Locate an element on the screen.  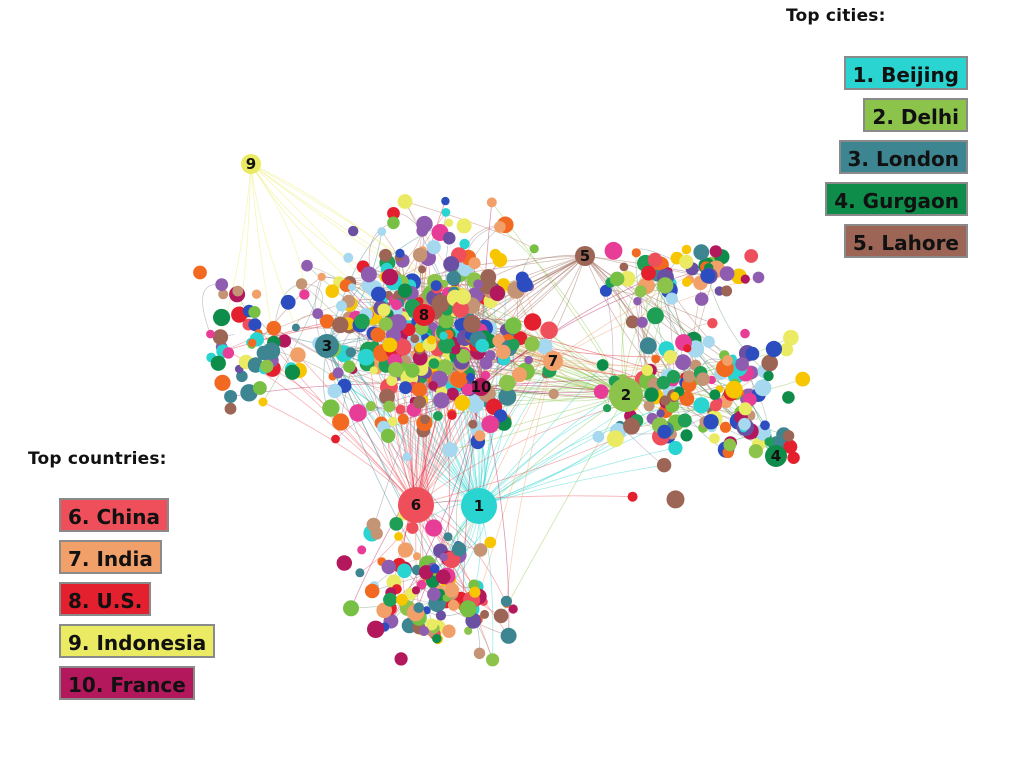
legend-city-gurgaon: 4. Gurgaon is located at coordinates (896, 199).